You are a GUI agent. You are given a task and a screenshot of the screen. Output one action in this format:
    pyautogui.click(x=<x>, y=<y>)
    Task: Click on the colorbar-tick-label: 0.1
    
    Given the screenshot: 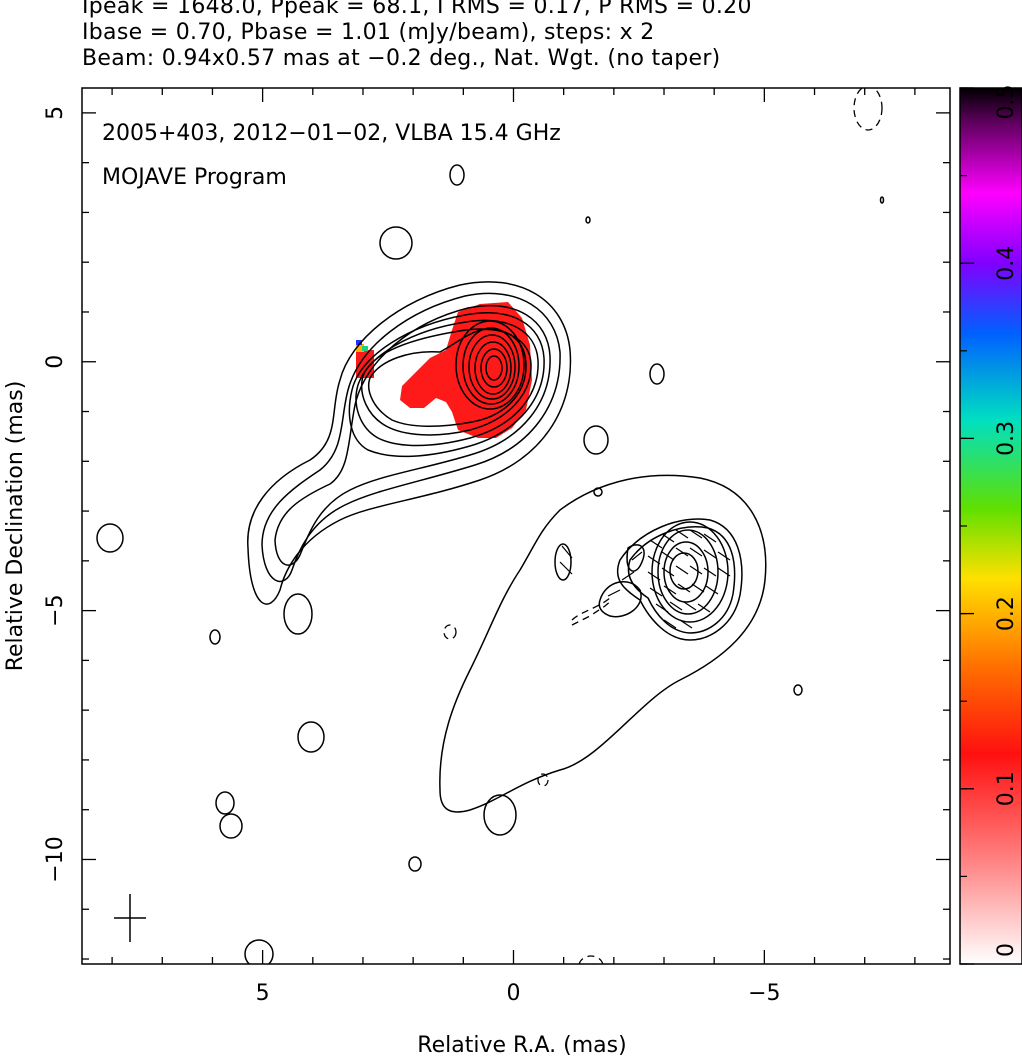 What is the action you would take?
    pyautogui.click(x=1006, y=788)
    